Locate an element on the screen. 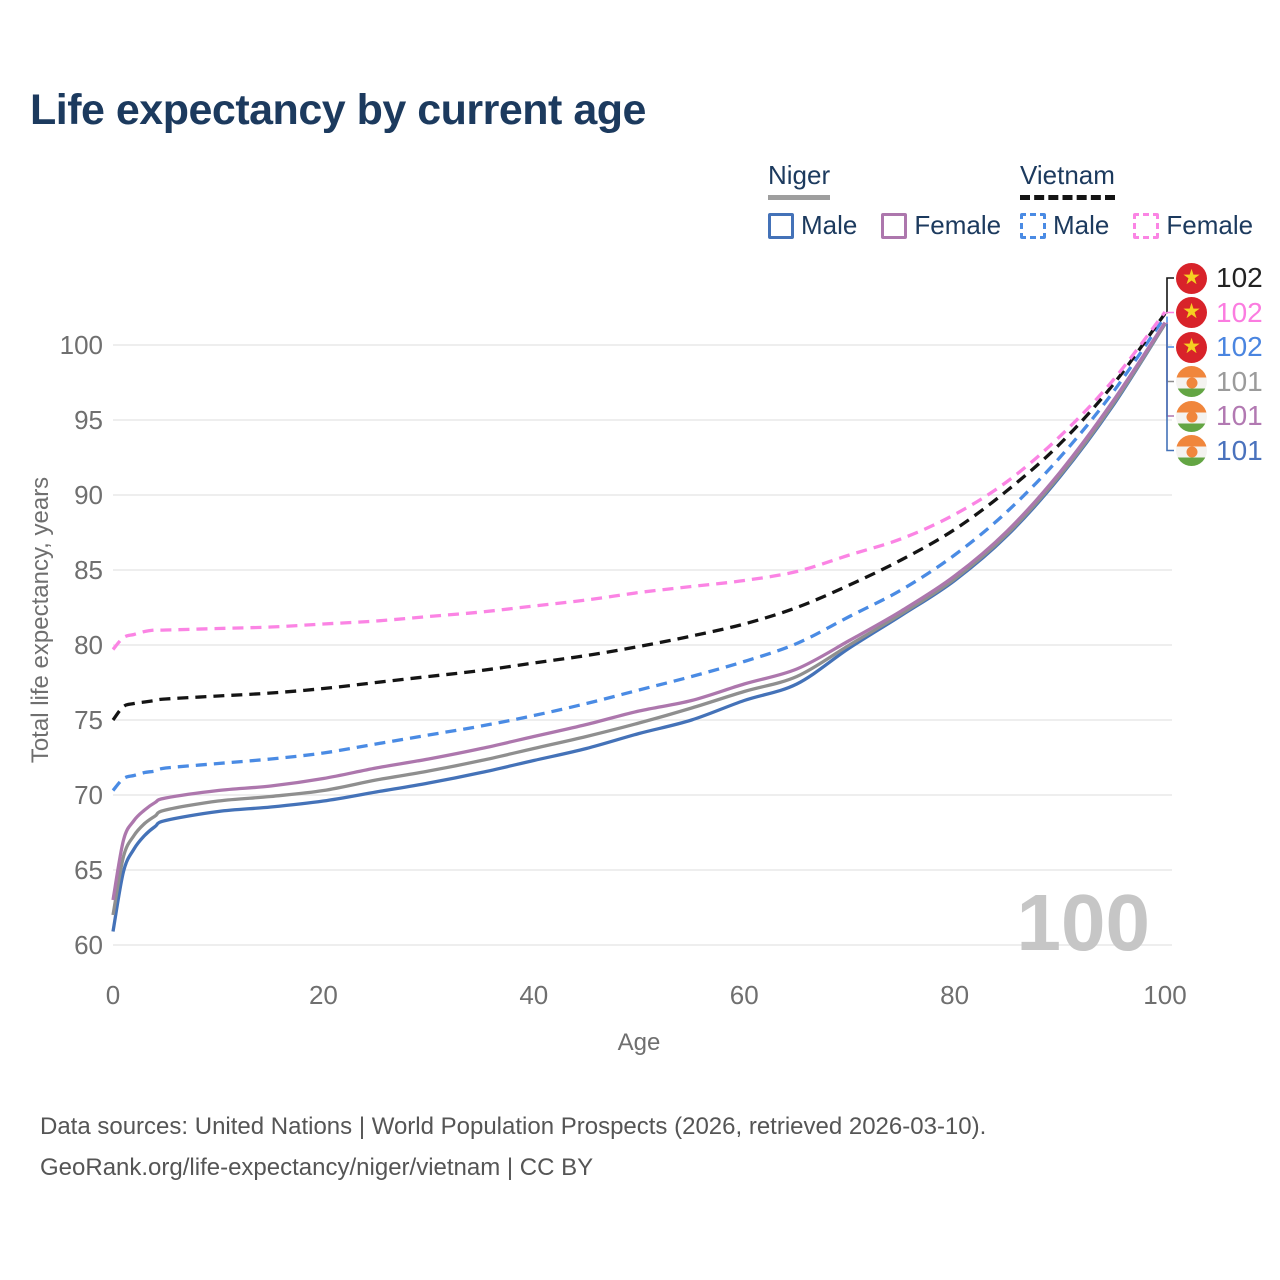 The image size is (1280, 1280). y-tick-label: 95 is located at coordinates (88, 420).